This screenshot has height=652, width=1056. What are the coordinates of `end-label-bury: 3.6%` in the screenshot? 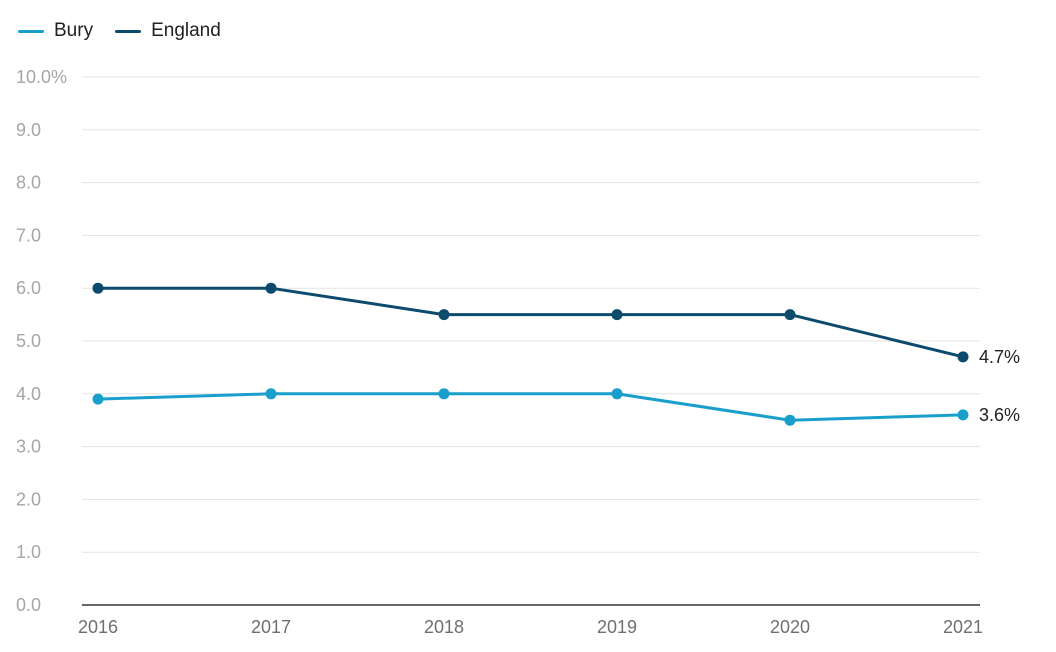 It's located at (999, 415).